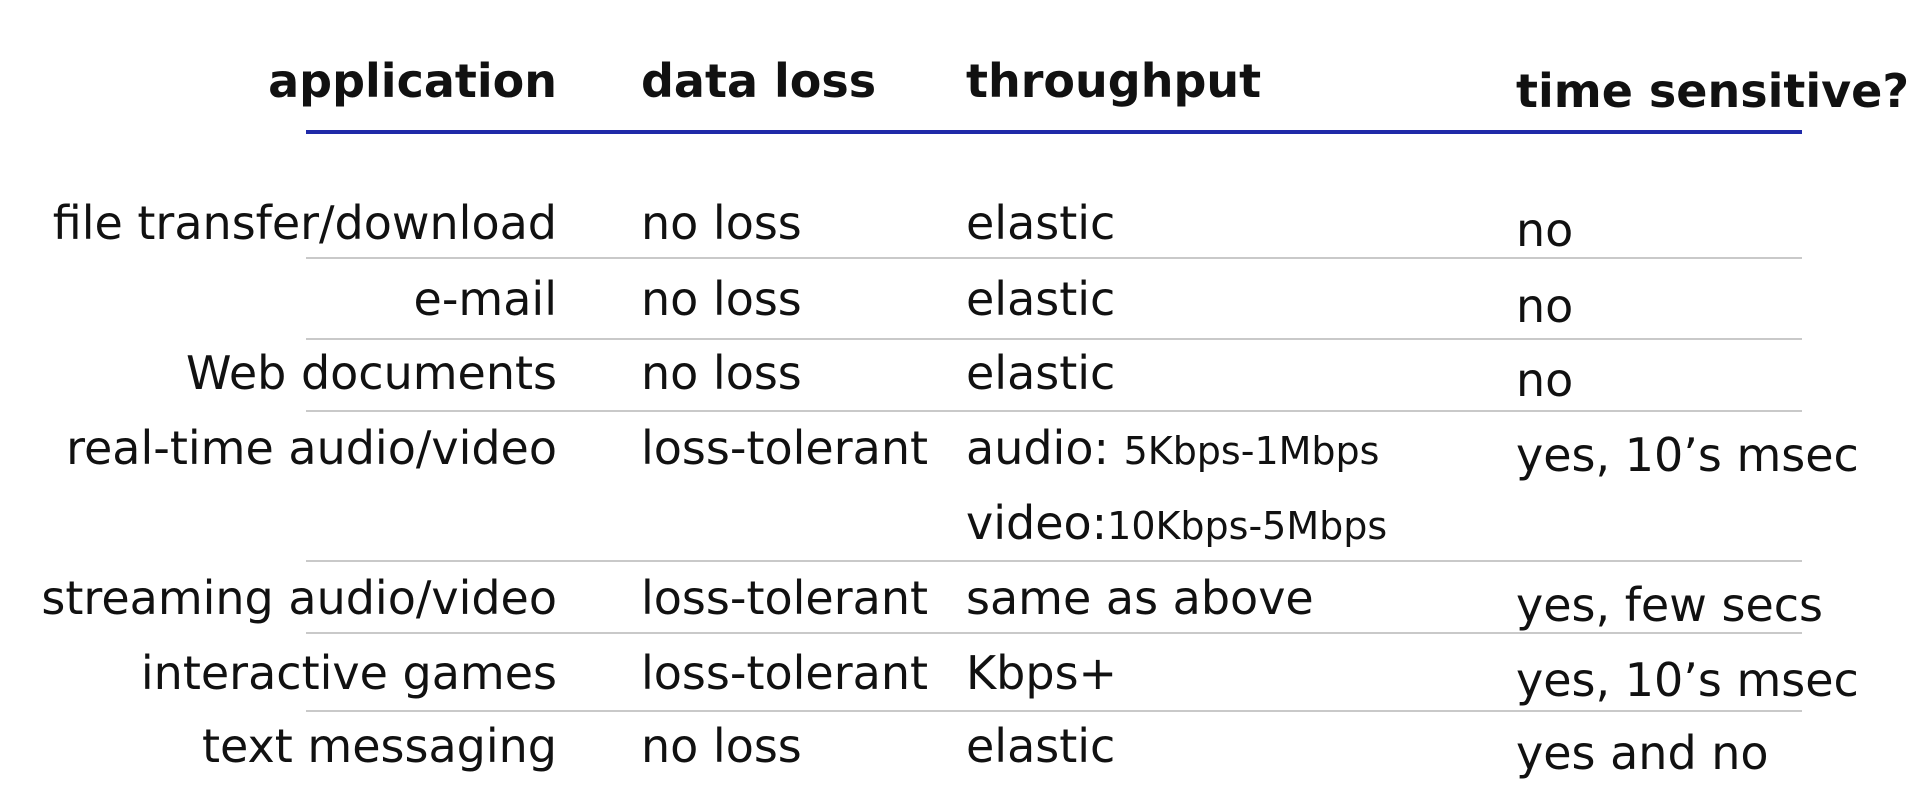  I want to click on column-header-time-sensitive: time sensitive?, so click(1712, 91).